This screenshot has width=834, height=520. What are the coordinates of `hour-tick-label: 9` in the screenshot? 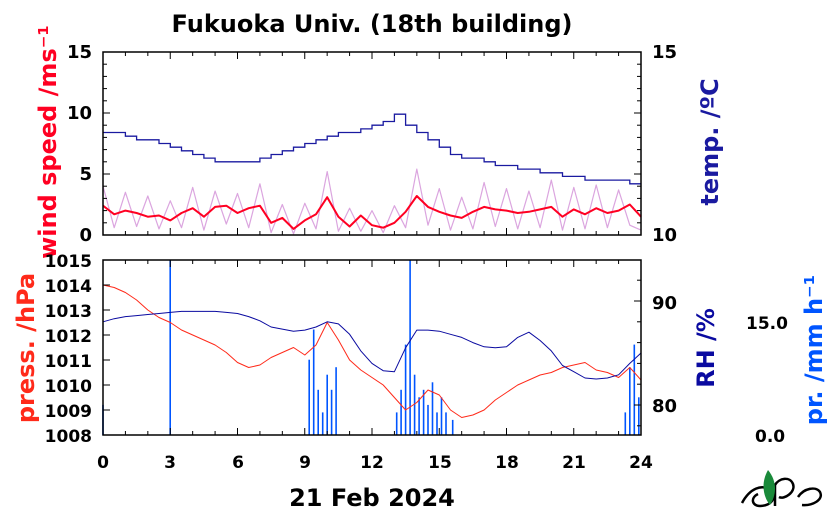 It's located at (305, 463).